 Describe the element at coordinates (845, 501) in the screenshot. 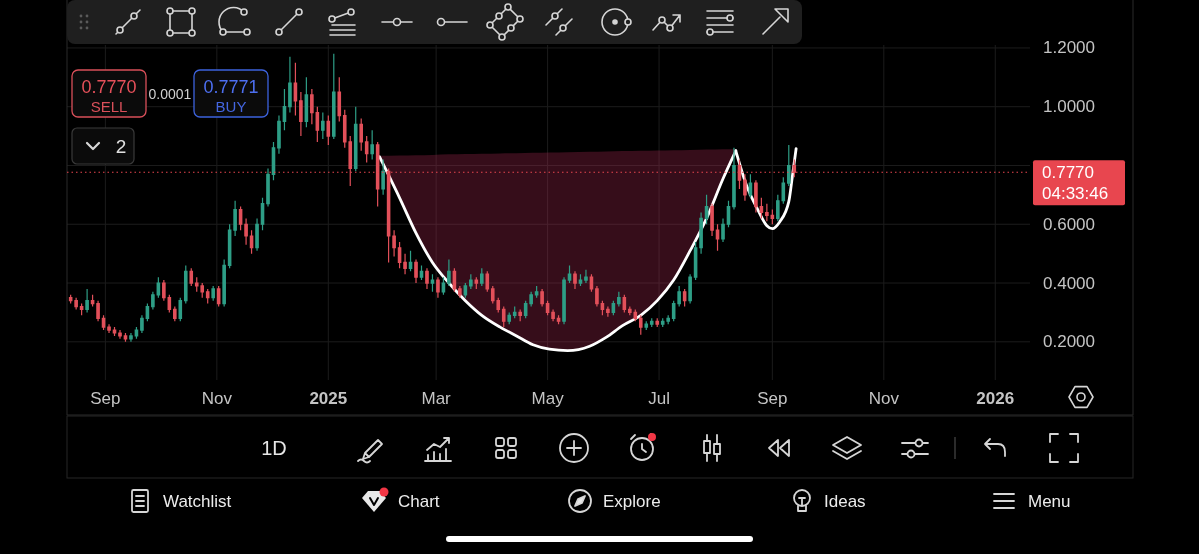

I see `text: Ideas` at that location.